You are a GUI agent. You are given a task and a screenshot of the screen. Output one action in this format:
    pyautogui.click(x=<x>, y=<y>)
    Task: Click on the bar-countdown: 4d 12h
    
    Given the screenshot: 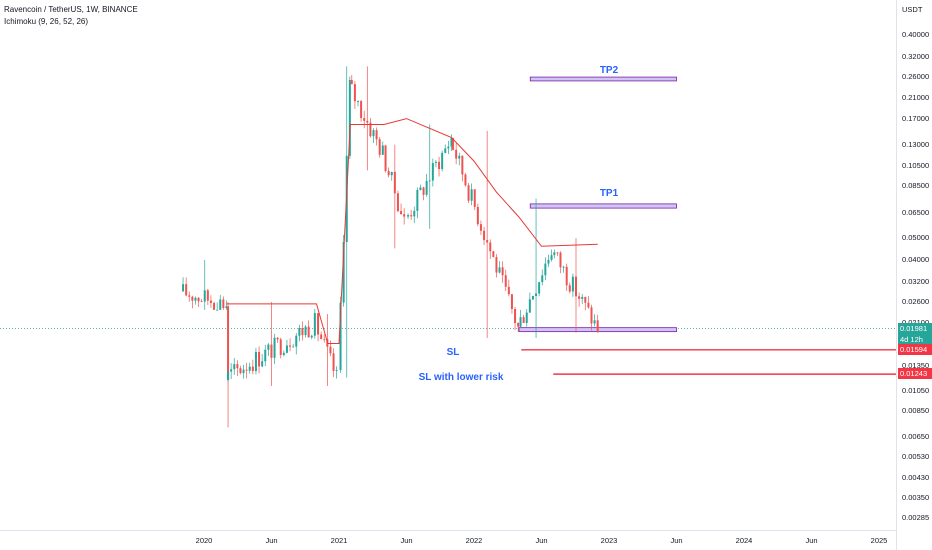 What is the action you would take?
    pyautogui.click(x=915, y=339)
    